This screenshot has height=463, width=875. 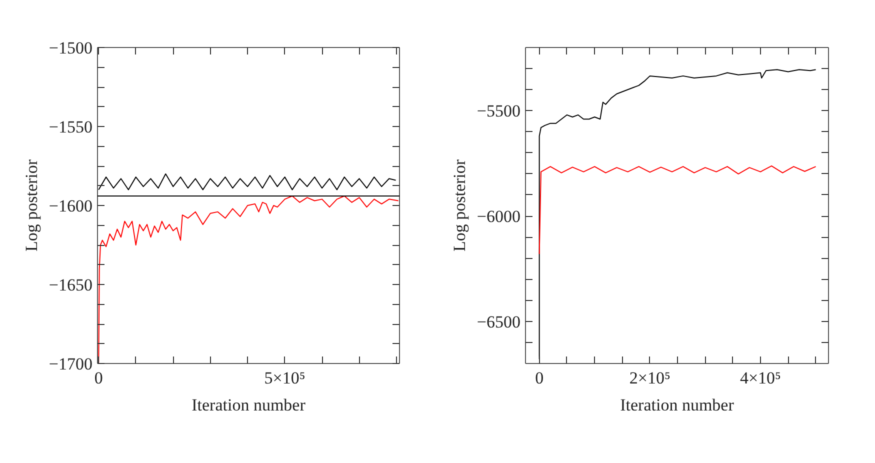 What do you see at coordinates (649, 378) in the screenshot?
I see `x-tick-label: 2×10⁵` at bounding box center [649, 378].